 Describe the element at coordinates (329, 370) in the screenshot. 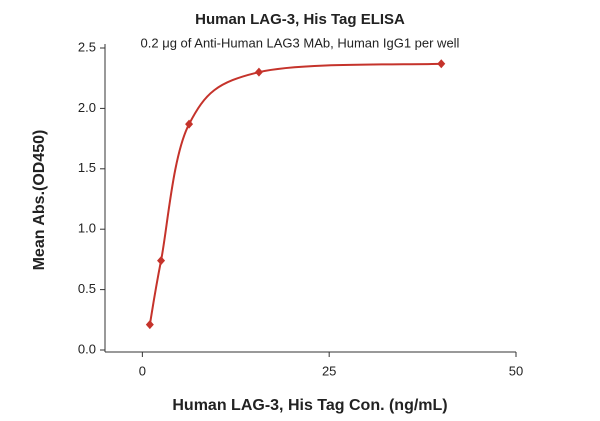

I see `x-tick-label: 25` at that location.